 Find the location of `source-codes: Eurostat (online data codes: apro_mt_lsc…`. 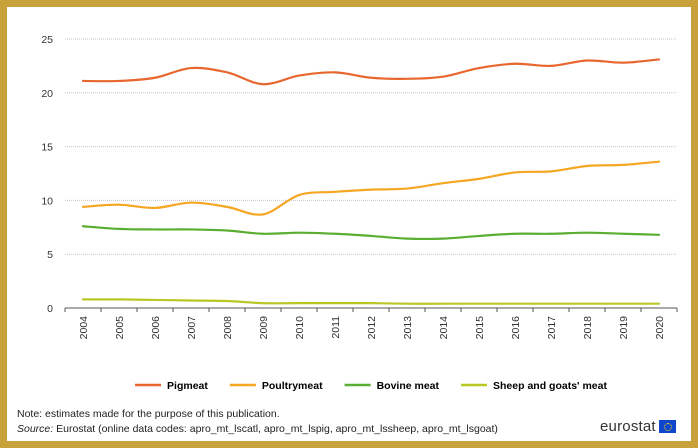

source-codes: Eurostat (online data codes: apro_mt_lsc… is located at coordinates (275, 429).